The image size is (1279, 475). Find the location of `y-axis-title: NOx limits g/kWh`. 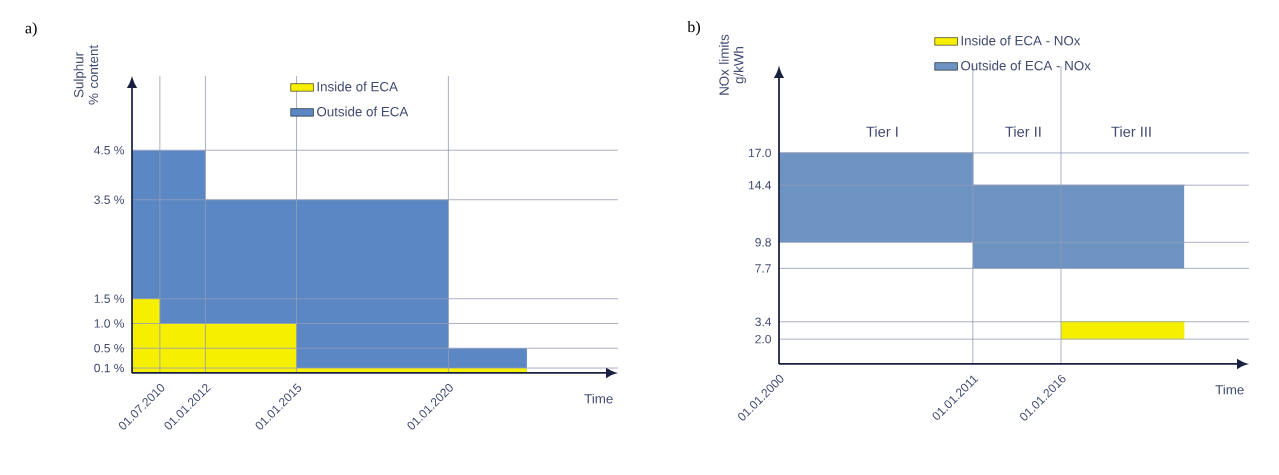

y-axis-title: NOx limits g/kWh is located at coordinates (733, 64).